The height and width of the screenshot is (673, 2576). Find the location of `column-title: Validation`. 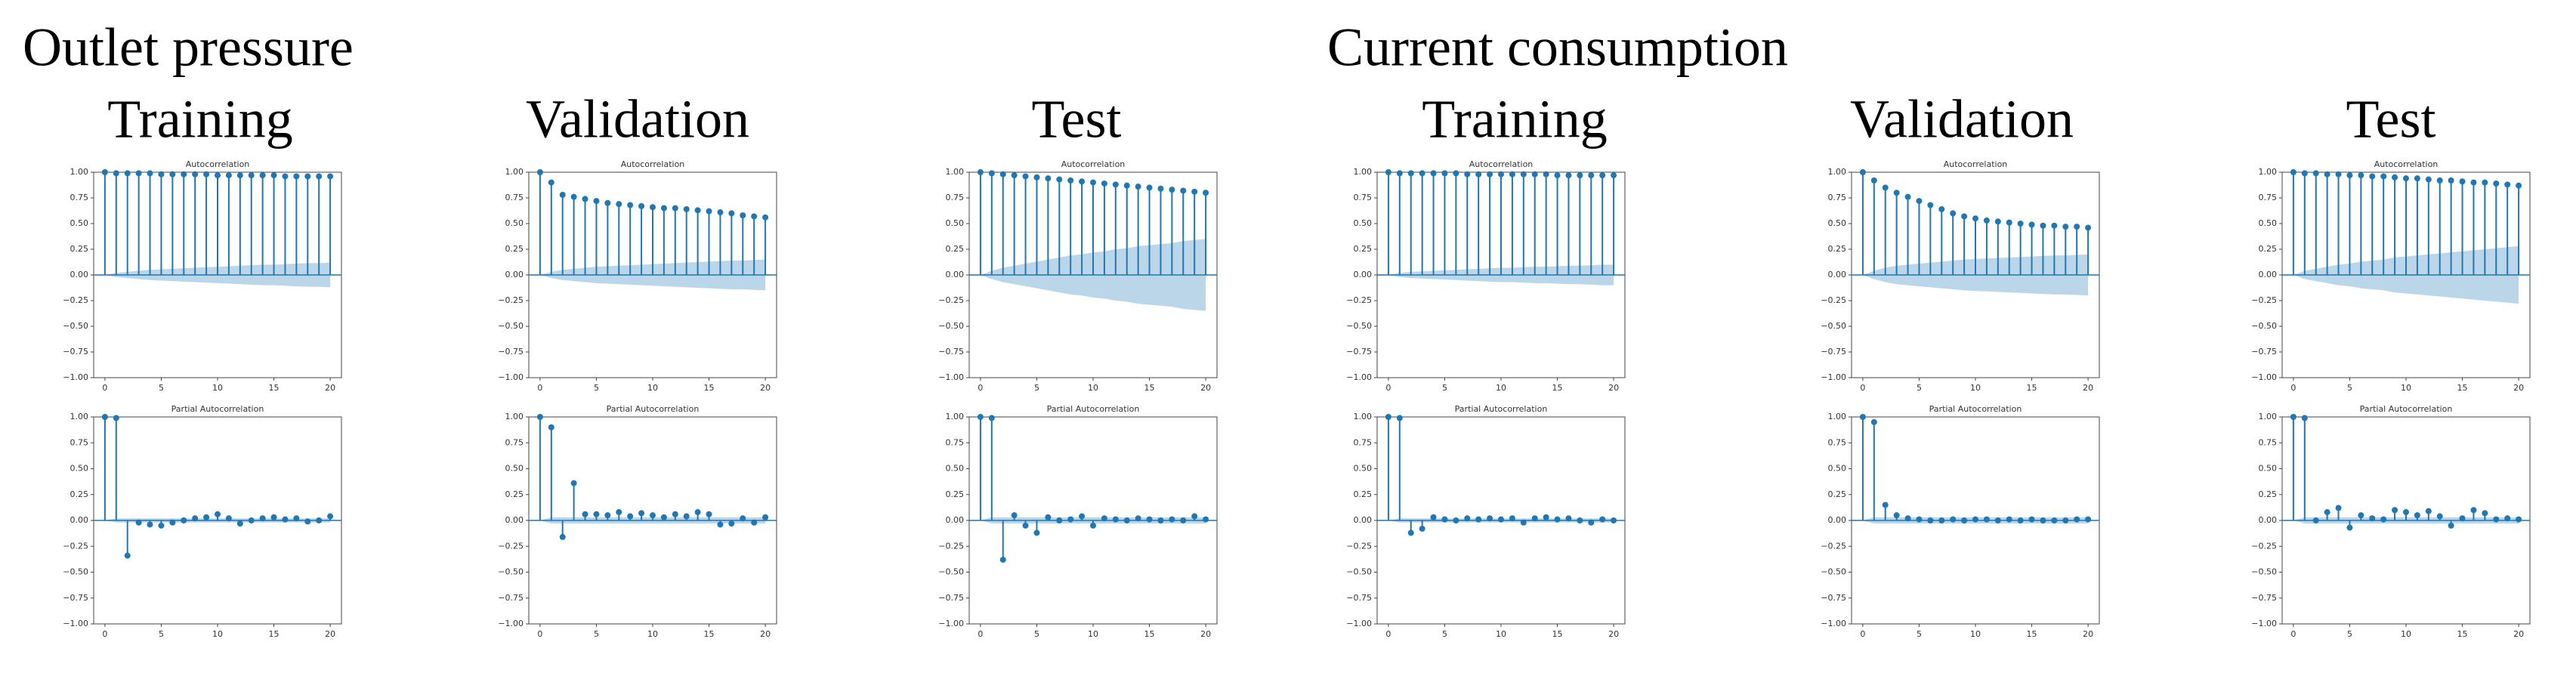

column-title: Validation is located at coordinates (1962, 119).